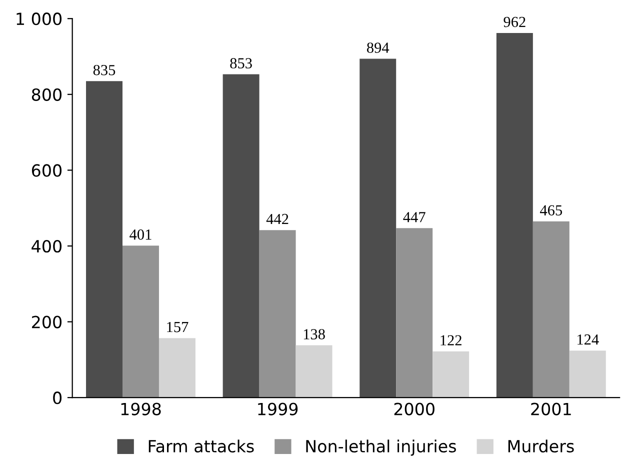  I want to click on data-label: 122, so click(451, 340).